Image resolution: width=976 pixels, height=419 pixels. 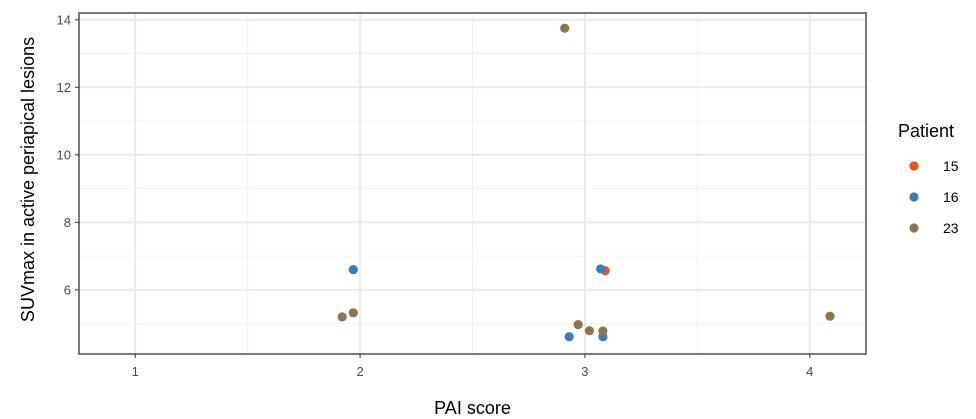 I want to click on y-tick-label: 8, so click(x=67, y=222).